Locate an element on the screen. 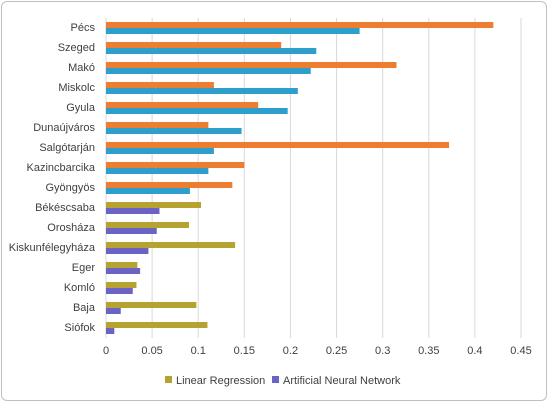 This screenshot has width=550, height=404. category-label-miskolc: Miskolc is located at coordinates (76, 88).